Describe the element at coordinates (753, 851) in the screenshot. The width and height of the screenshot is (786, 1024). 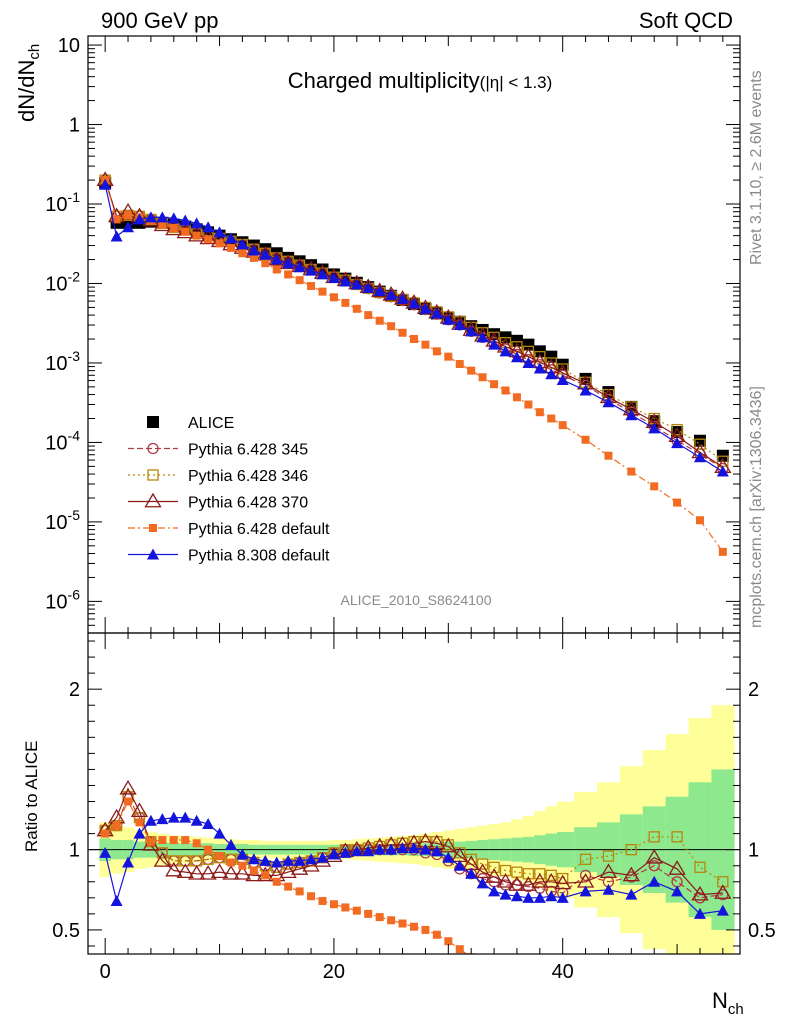
I see `ratio-y-tick-label-right: 1` at that location.